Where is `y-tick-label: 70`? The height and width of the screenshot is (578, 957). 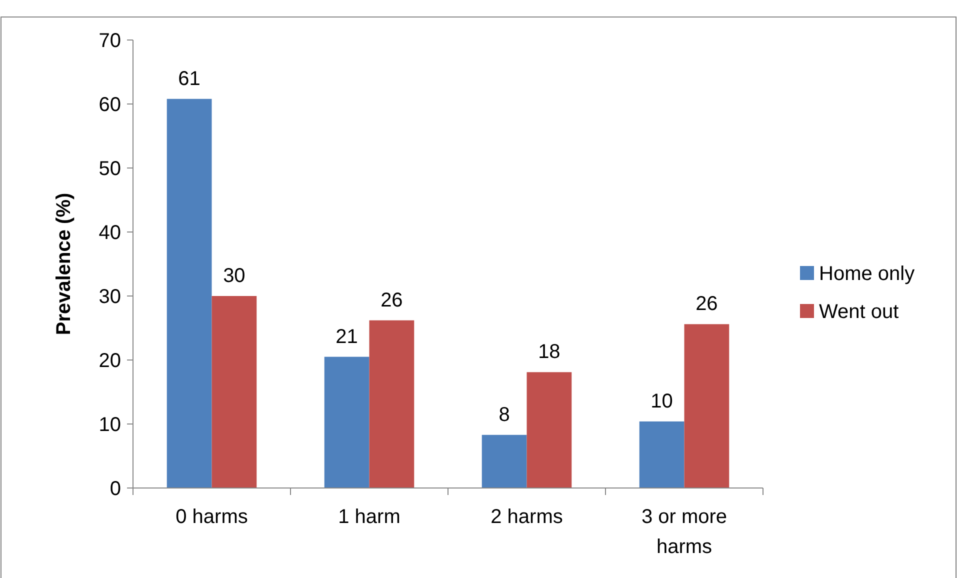 y-tick-label: 70 is located at coordinates (109, 41).